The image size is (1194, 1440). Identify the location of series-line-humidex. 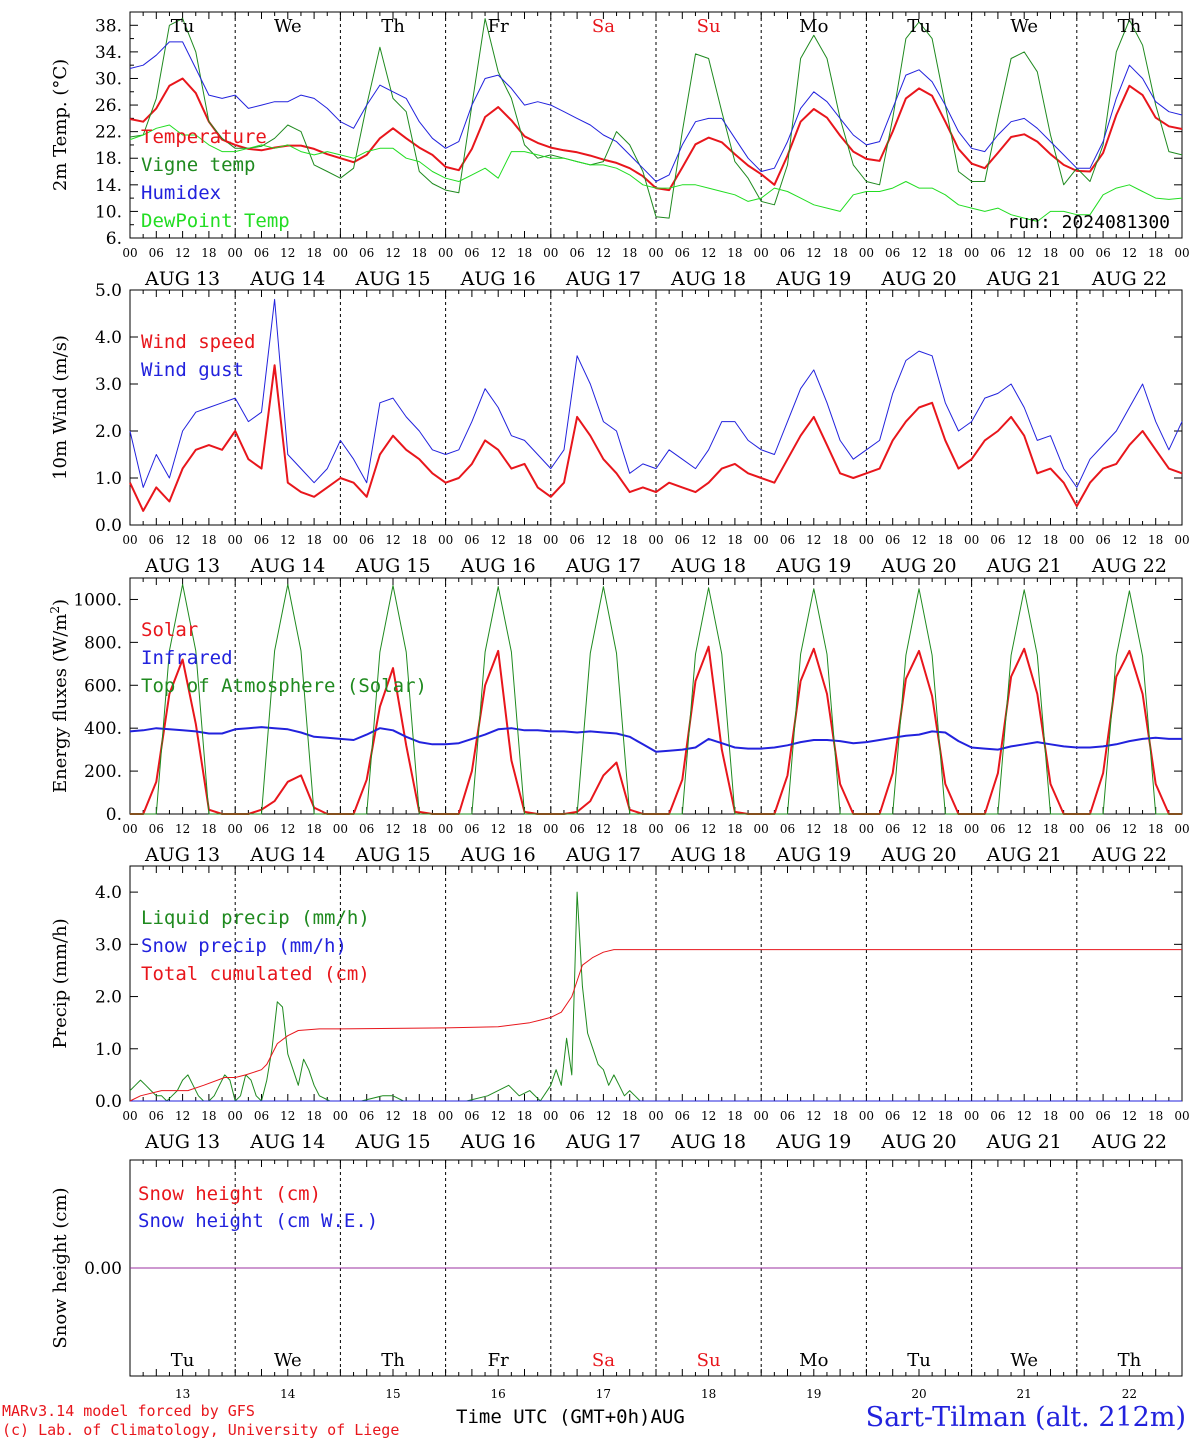
(656, 111).